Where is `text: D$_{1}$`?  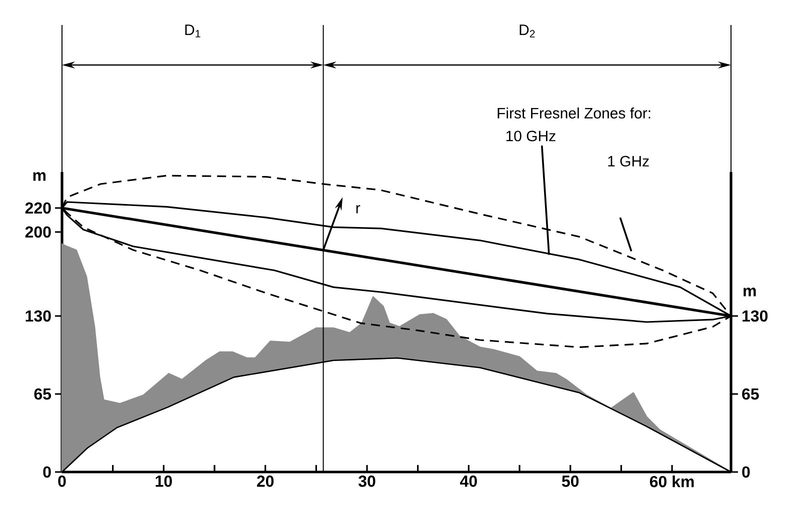 text: D$_{1}$ is located at coordinates (192, 31).